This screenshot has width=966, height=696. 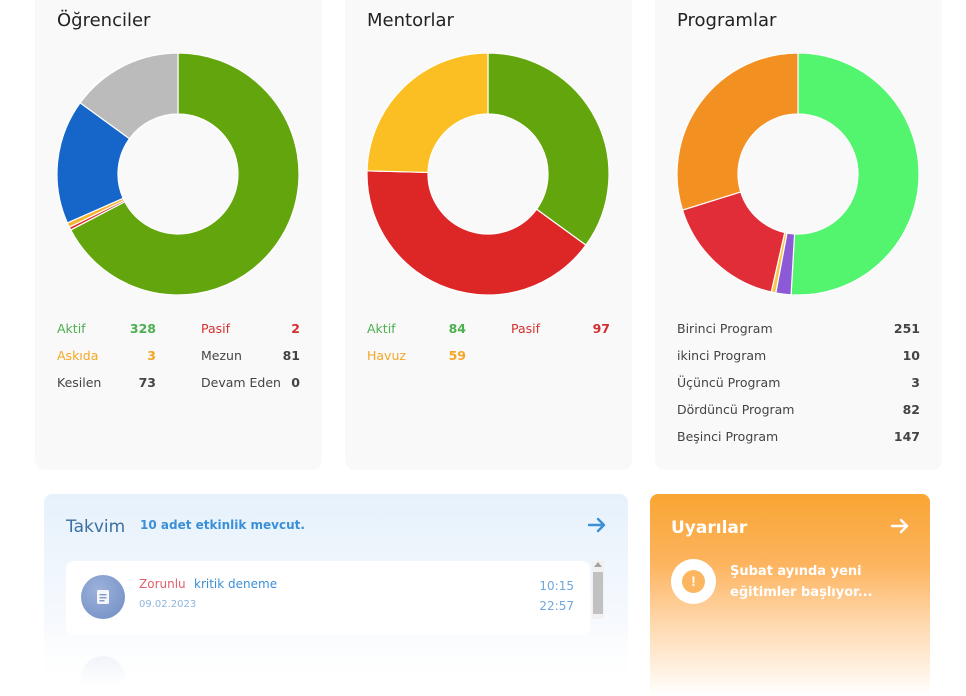 I want to click on program-row: ikinci Program 10, so click(x=798, y=355).